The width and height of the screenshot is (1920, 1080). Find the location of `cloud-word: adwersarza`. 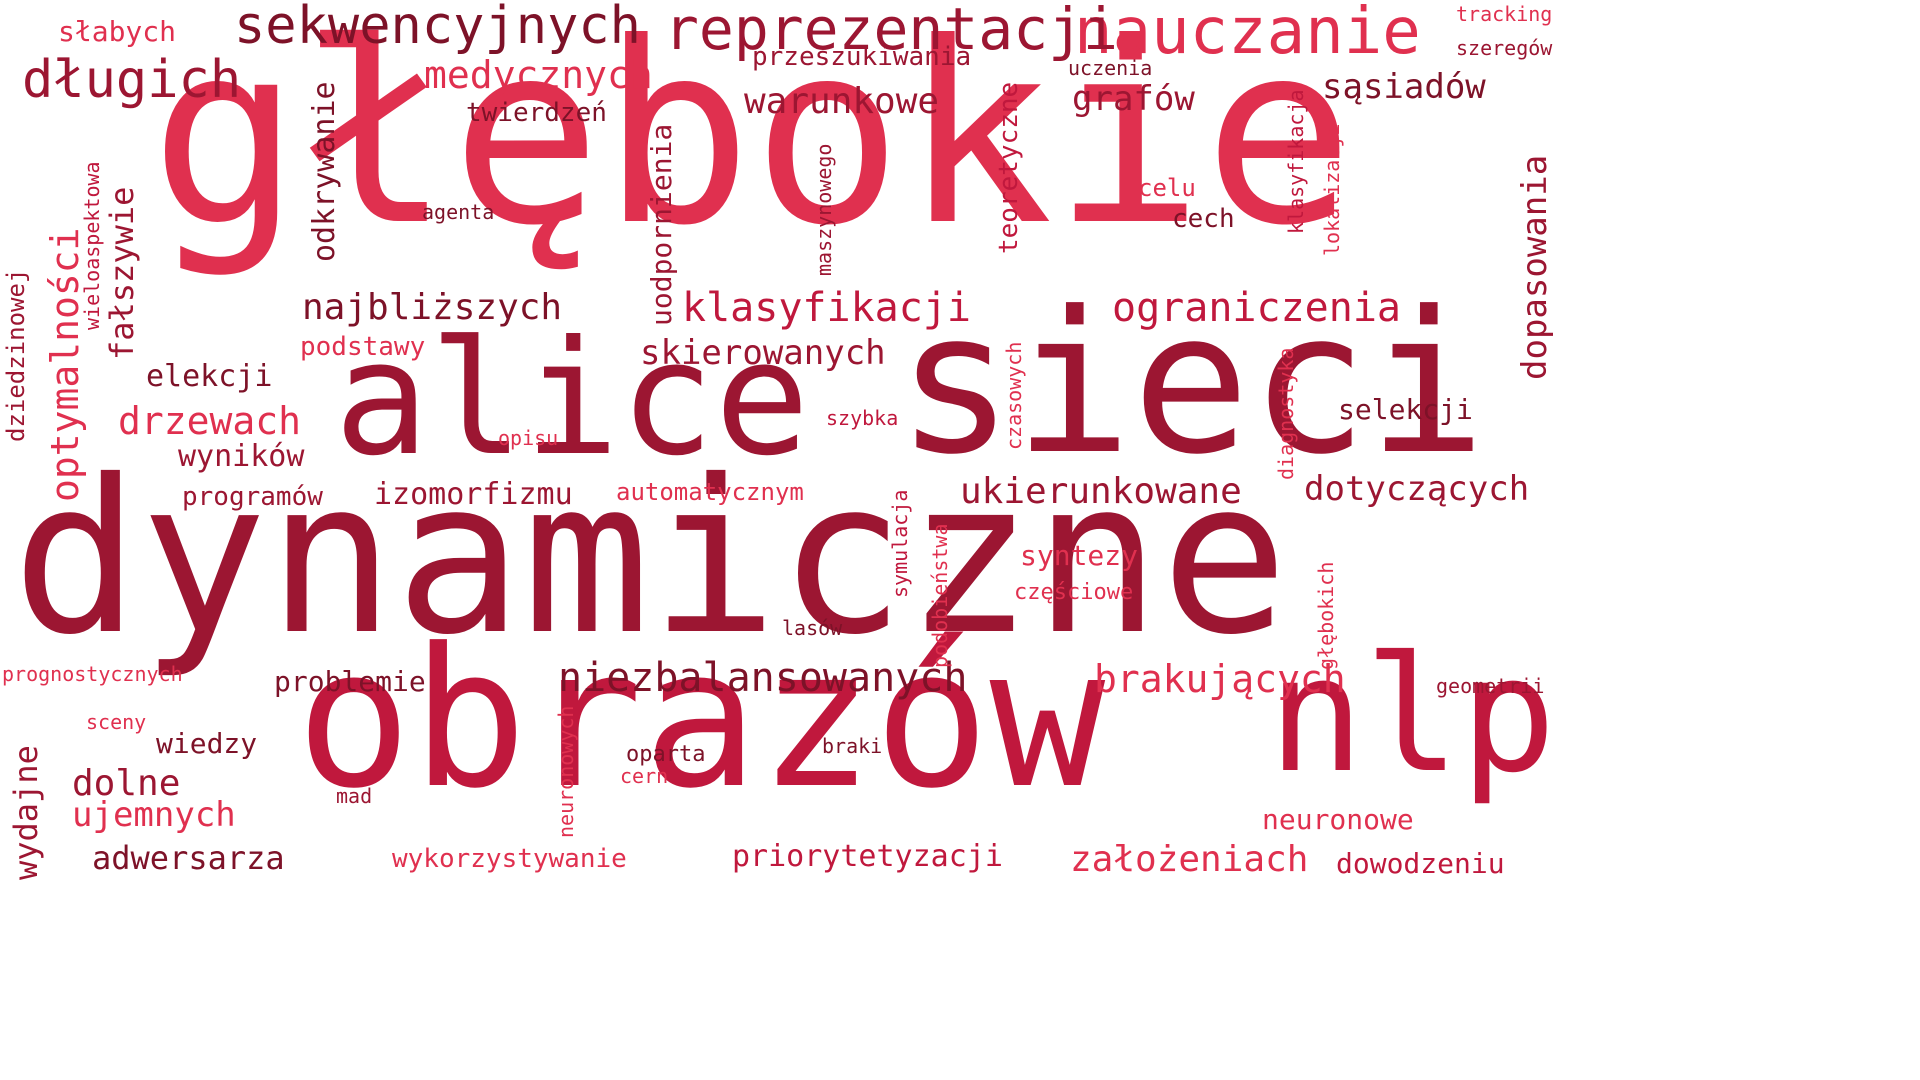

cloud-word: adwersarza is located at coordinates (188, 858).